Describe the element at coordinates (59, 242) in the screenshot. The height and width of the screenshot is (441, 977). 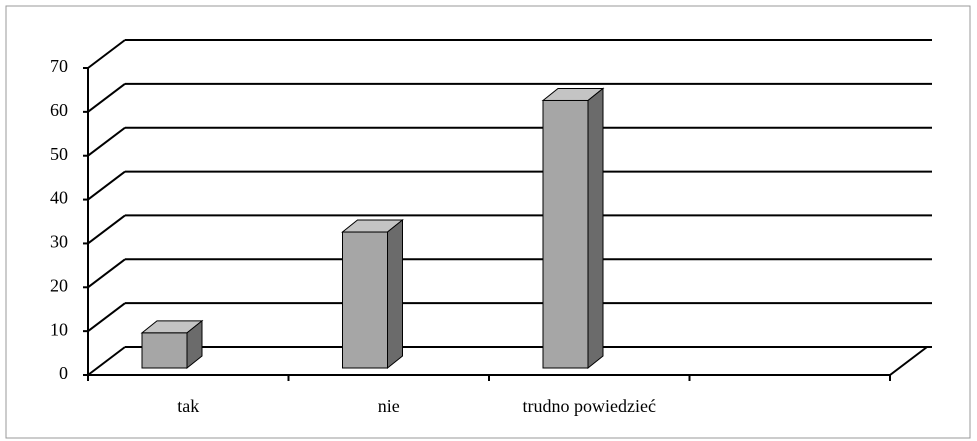
I see `y-tick-label: 30` at that location.